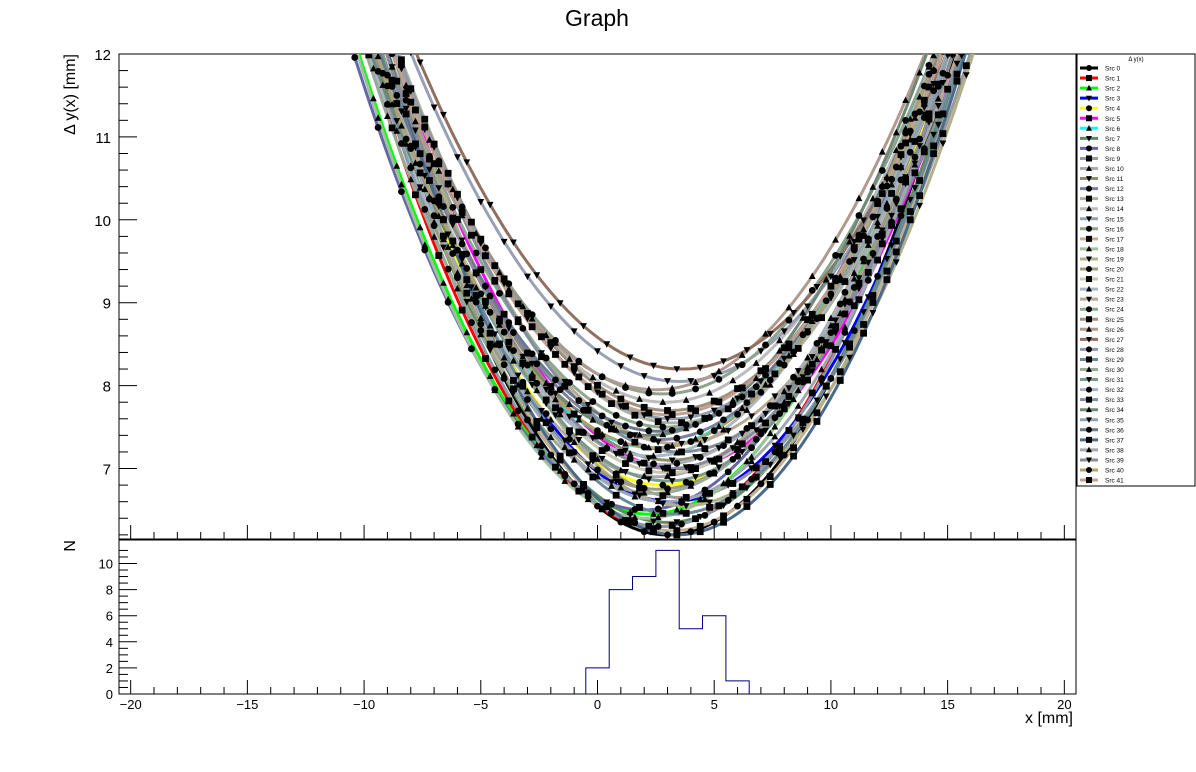 The height and width of the screenshot is (772, 1196). What do you see at coordinates (115, 291) in the screenshot?
I see `top-y-axis: 7 8 9 10 11 12` at bounding box center [115, 291].